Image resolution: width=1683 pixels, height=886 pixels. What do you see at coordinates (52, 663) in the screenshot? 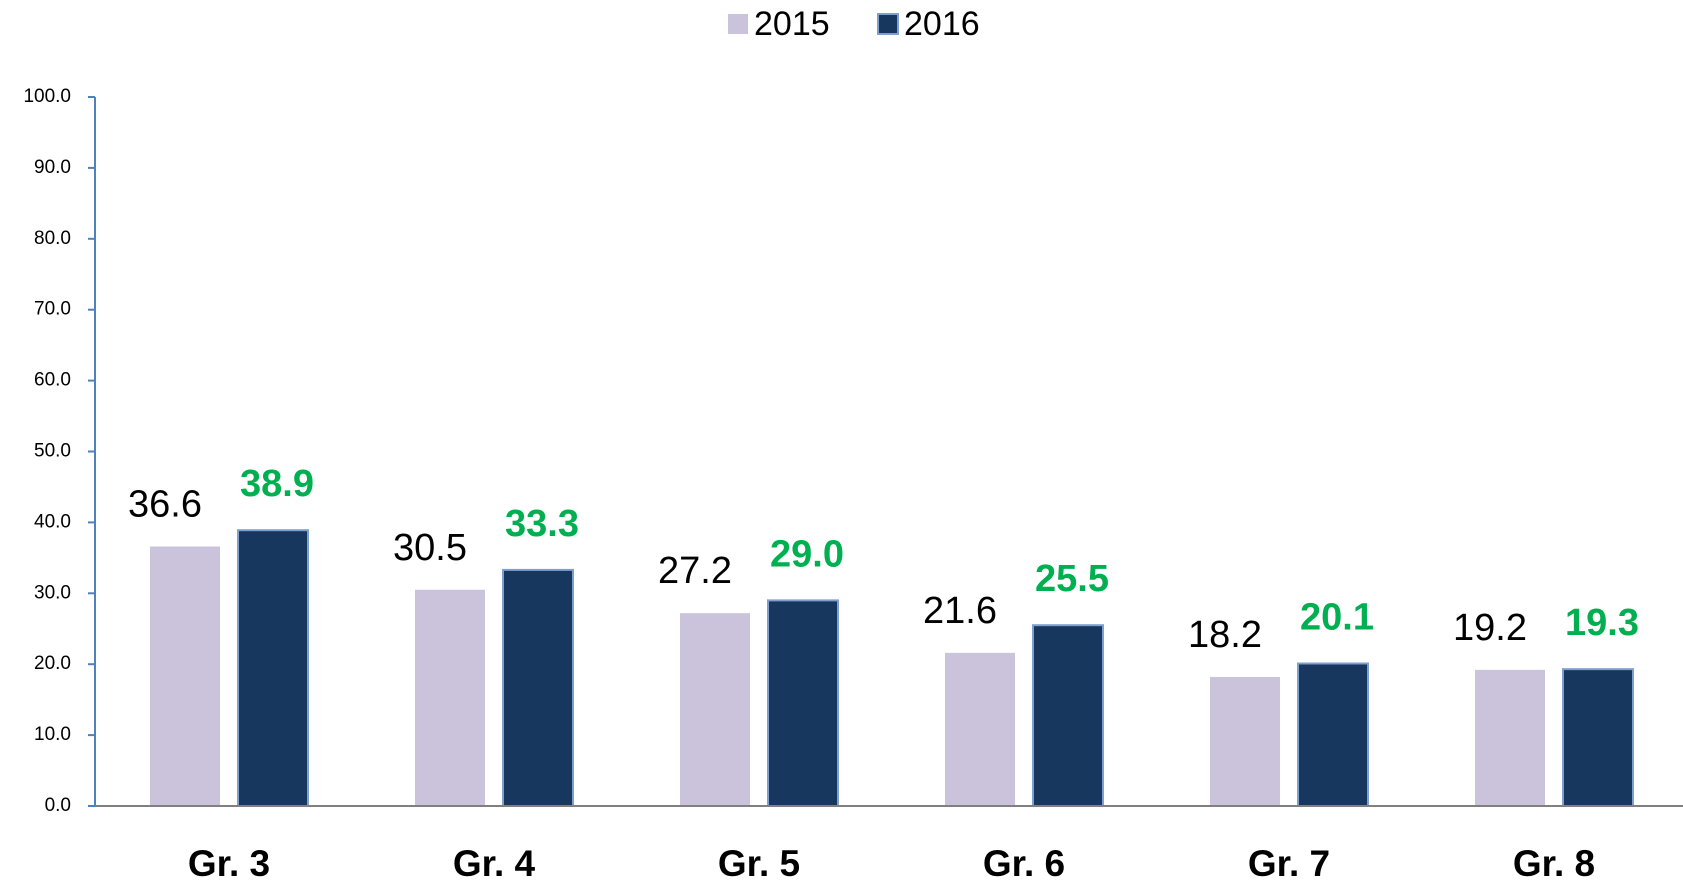
I see `y-tick-label: 20.0` at bounding box center [52, 663].